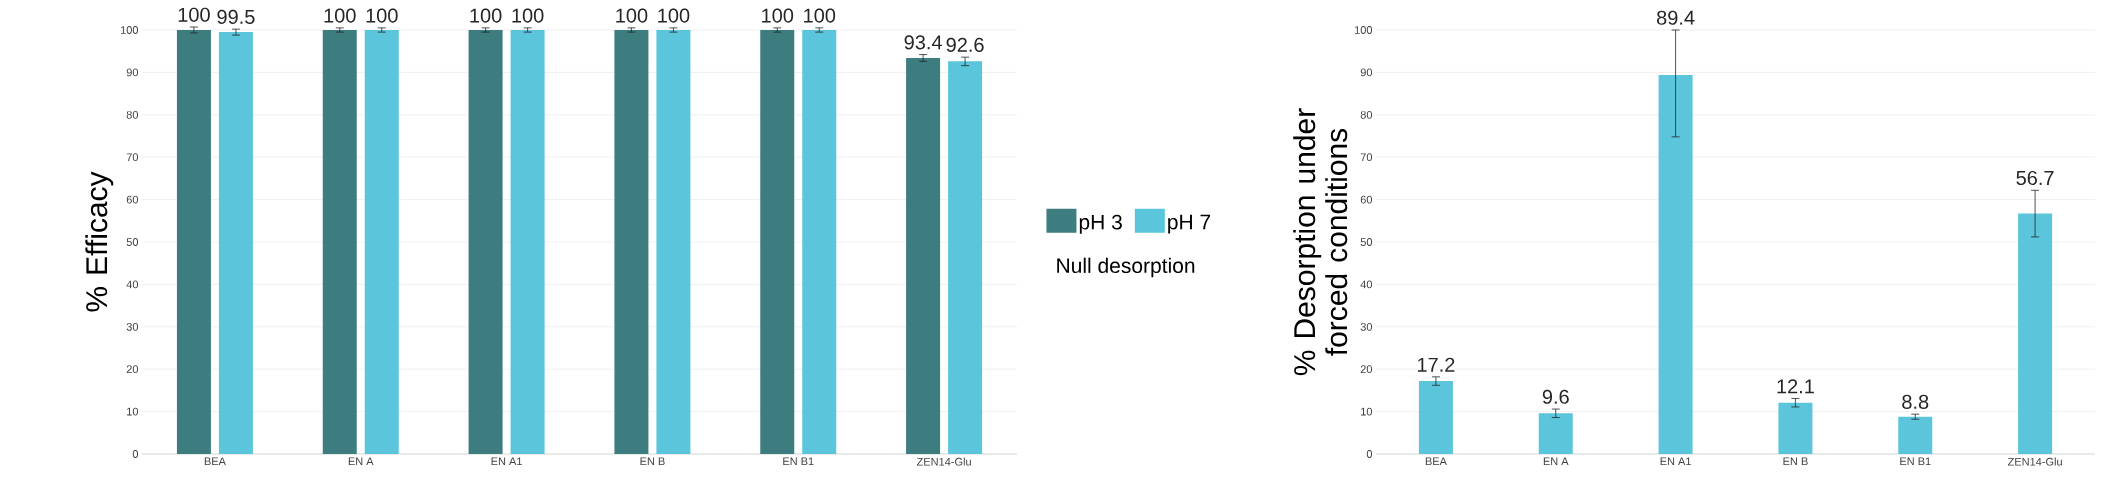 This screenshot has height=488, width=2126. Describe the element at coordinates (1675, 17) in the screenshot. I see `data-label: 89.4` at that location.